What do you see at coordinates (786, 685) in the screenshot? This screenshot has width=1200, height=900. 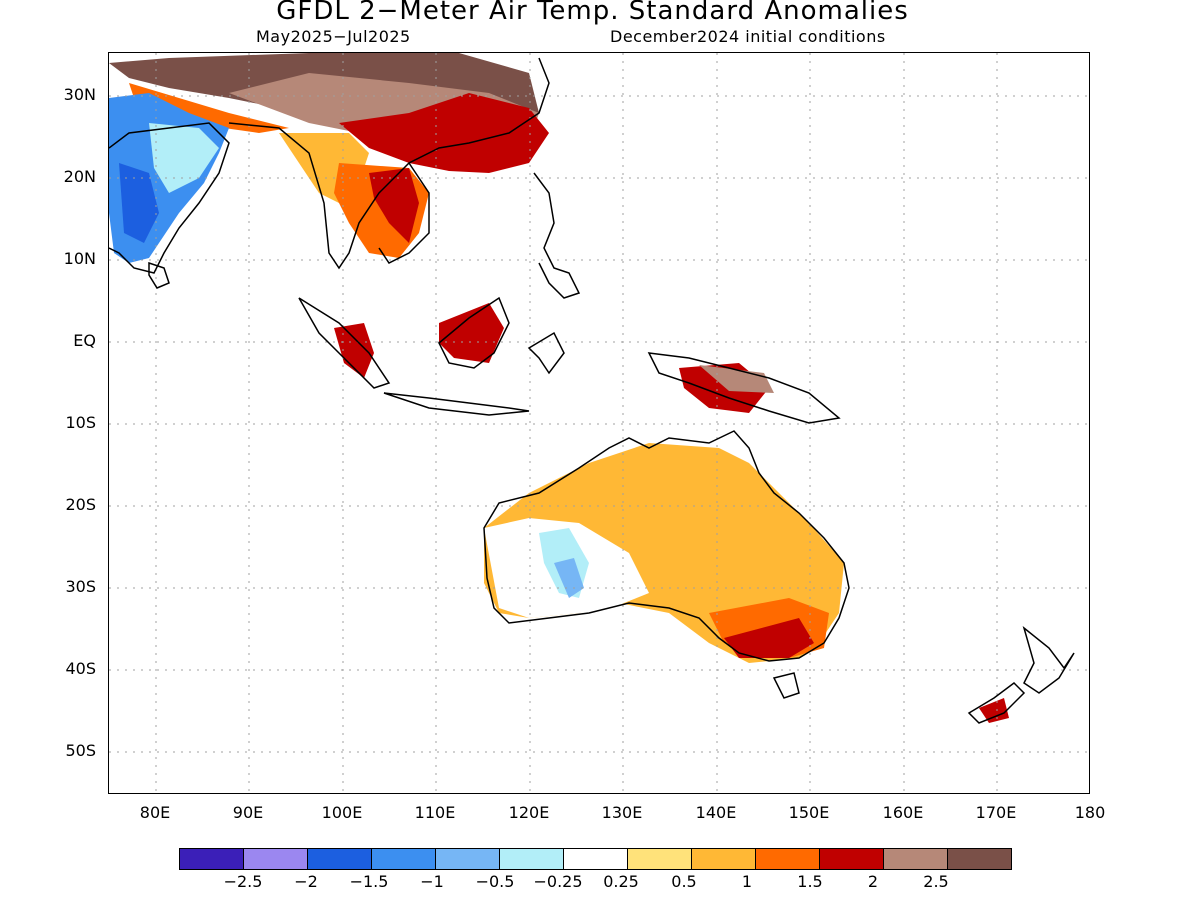 I see `coast-tasmania` at bounding box center [786, 685].